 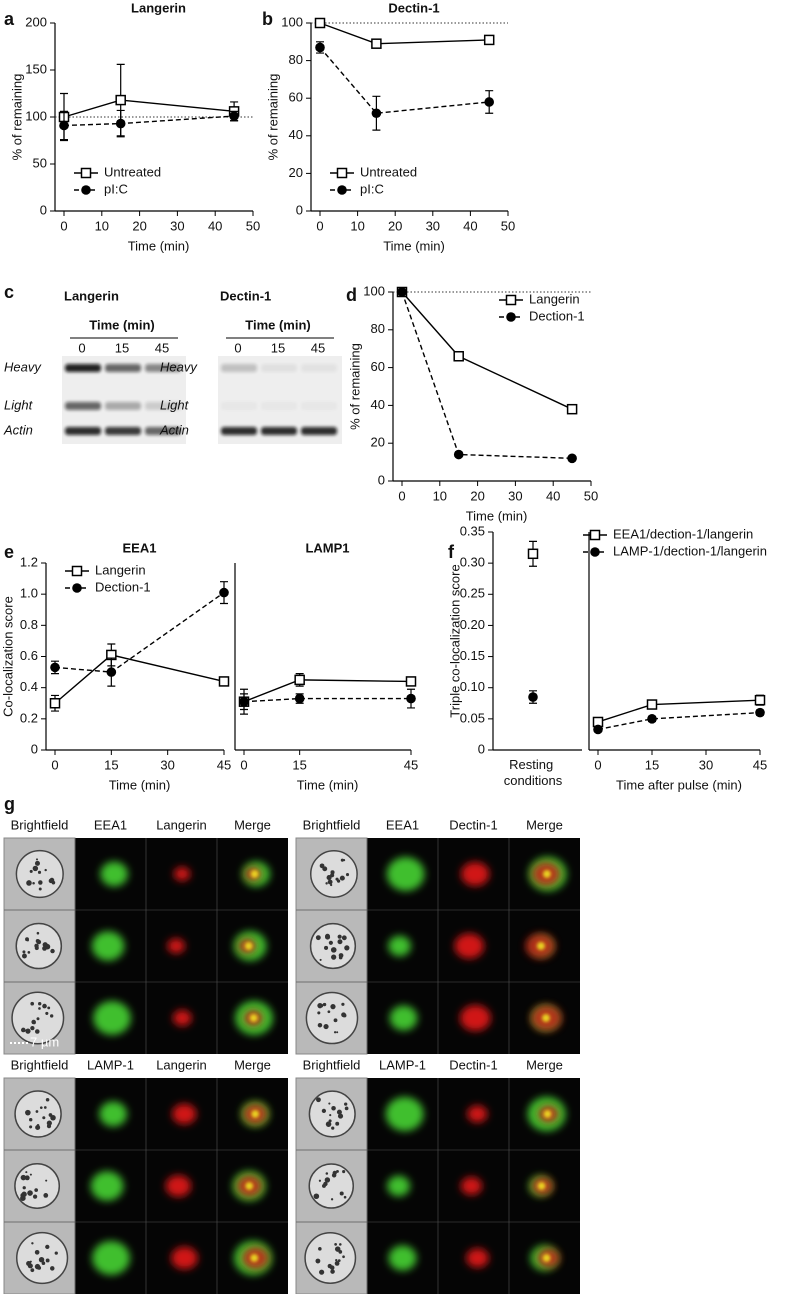 I want to click on blot-time-label: Time (min), so click(x=278, y=324).